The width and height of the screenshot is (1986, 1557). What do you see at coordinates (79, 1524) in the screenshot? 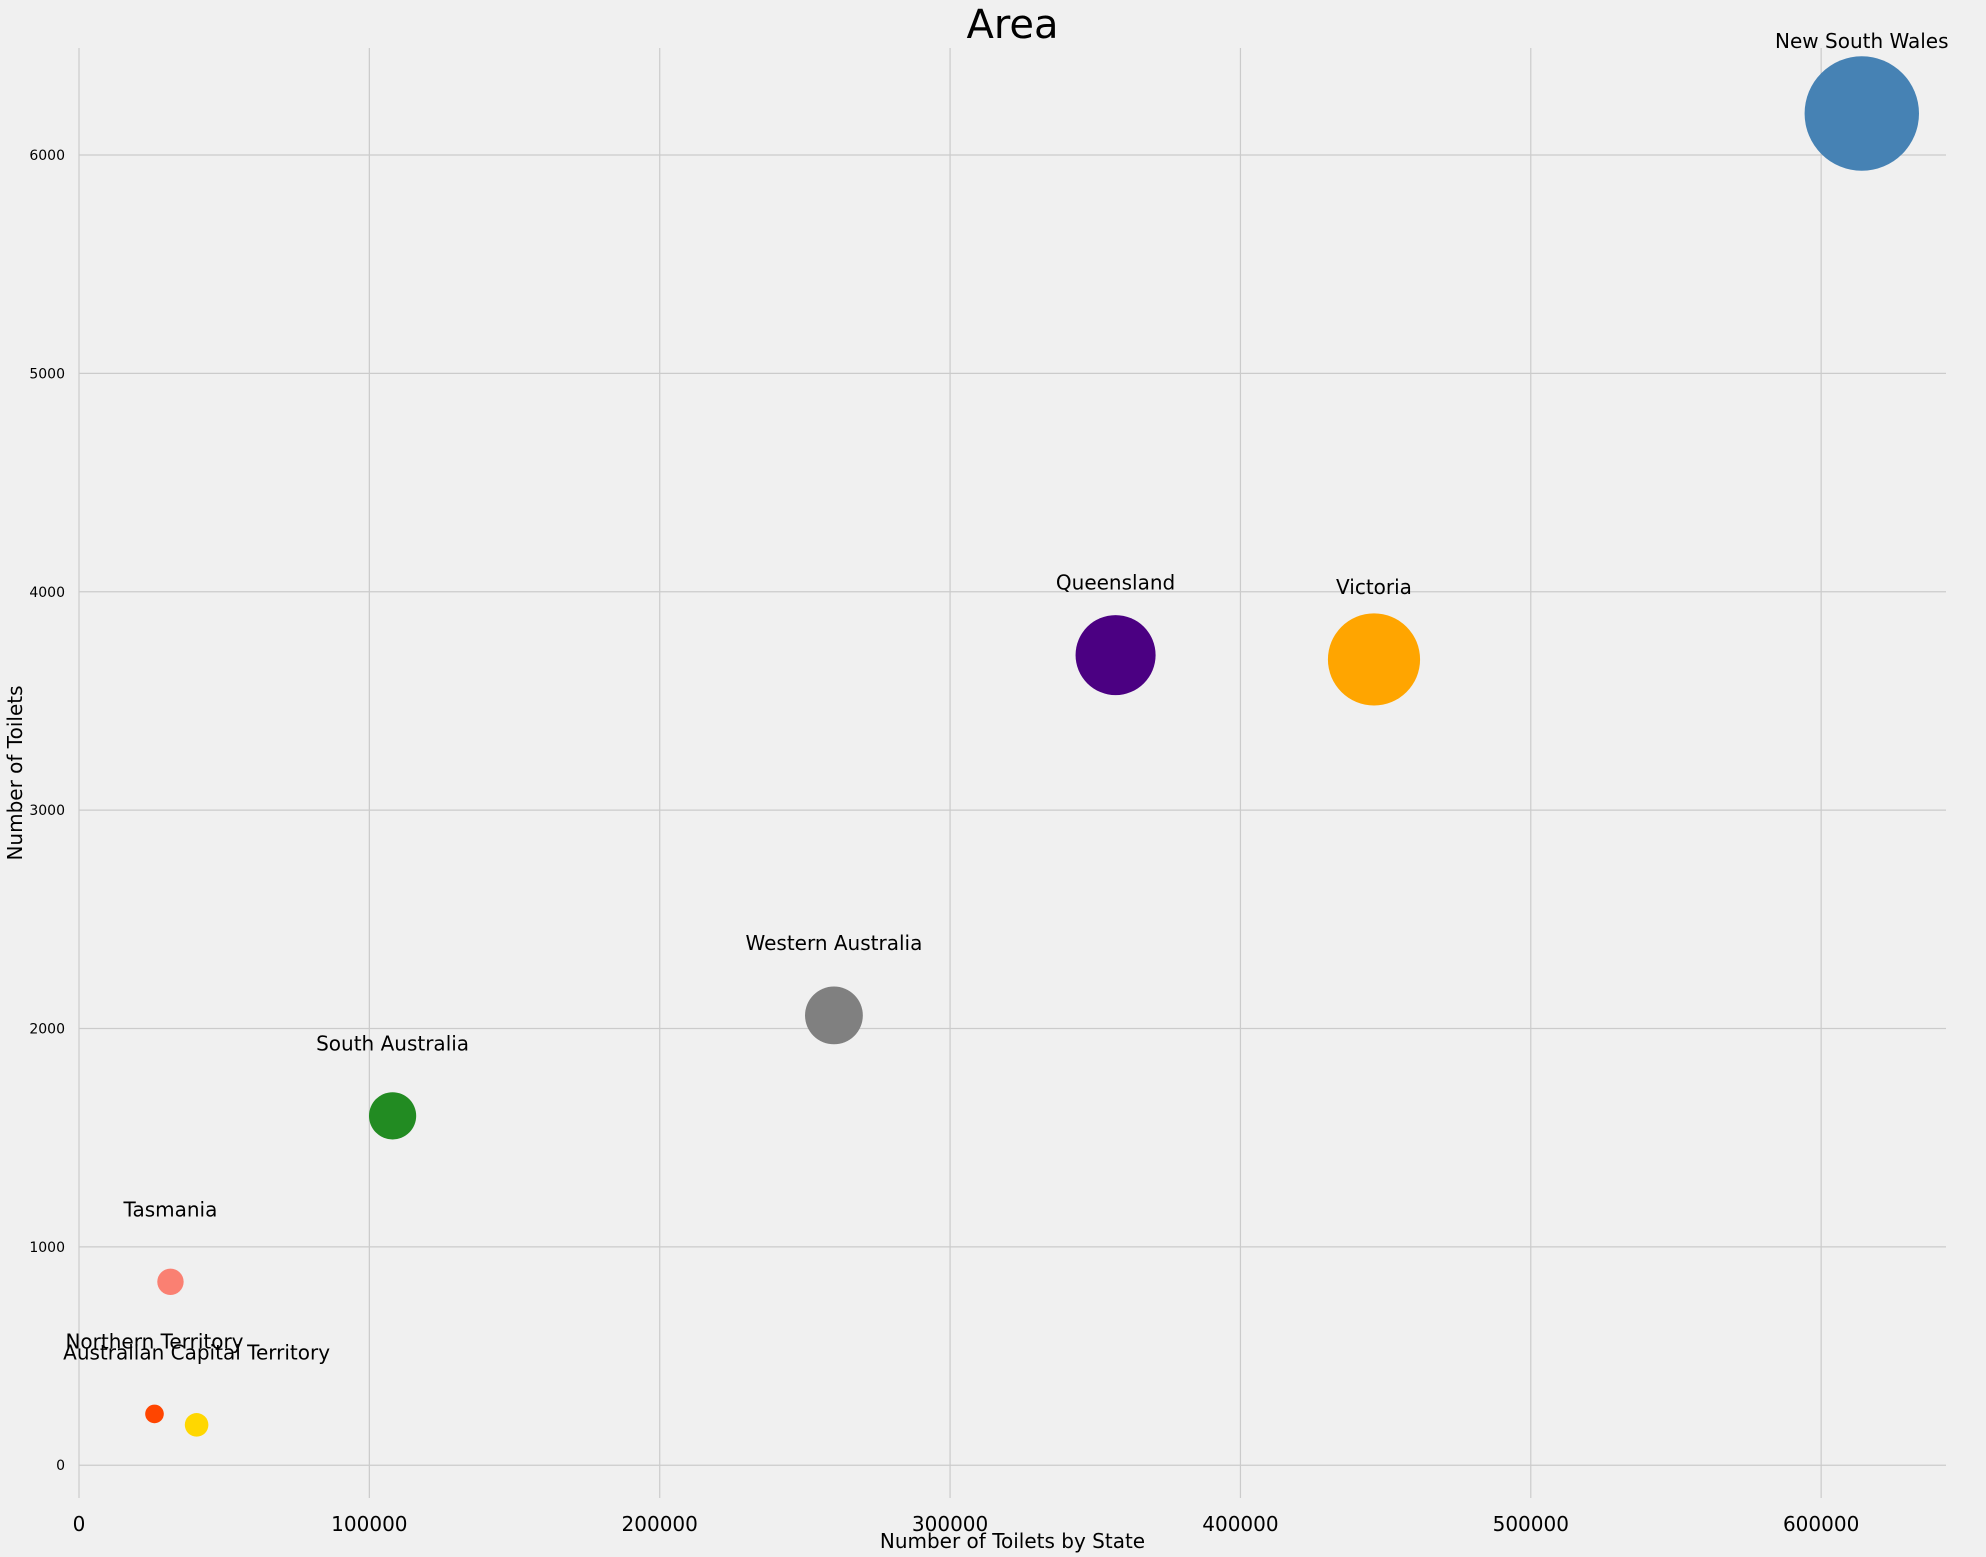
I see `x-tick-label: 0` at bounding box center [79, 1524].